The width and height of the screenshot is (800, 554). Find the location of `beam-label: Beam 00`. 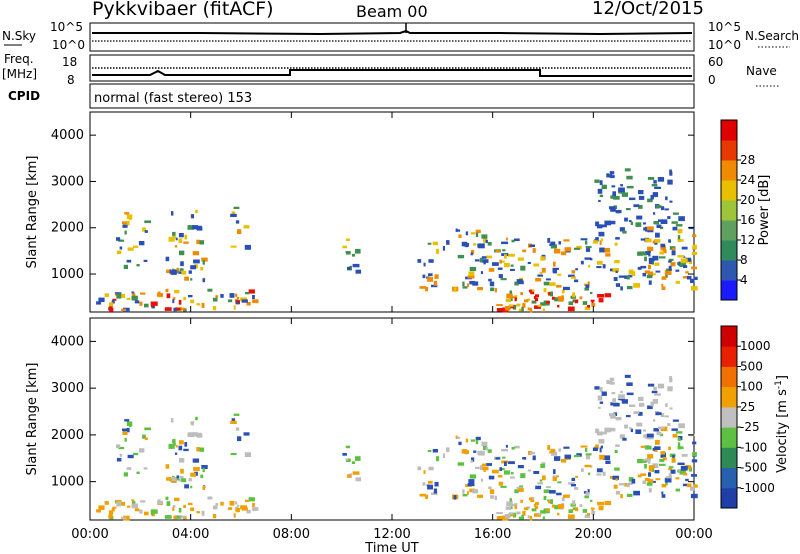

beam-label: Beam 00 is located at coordinates (392, 11).